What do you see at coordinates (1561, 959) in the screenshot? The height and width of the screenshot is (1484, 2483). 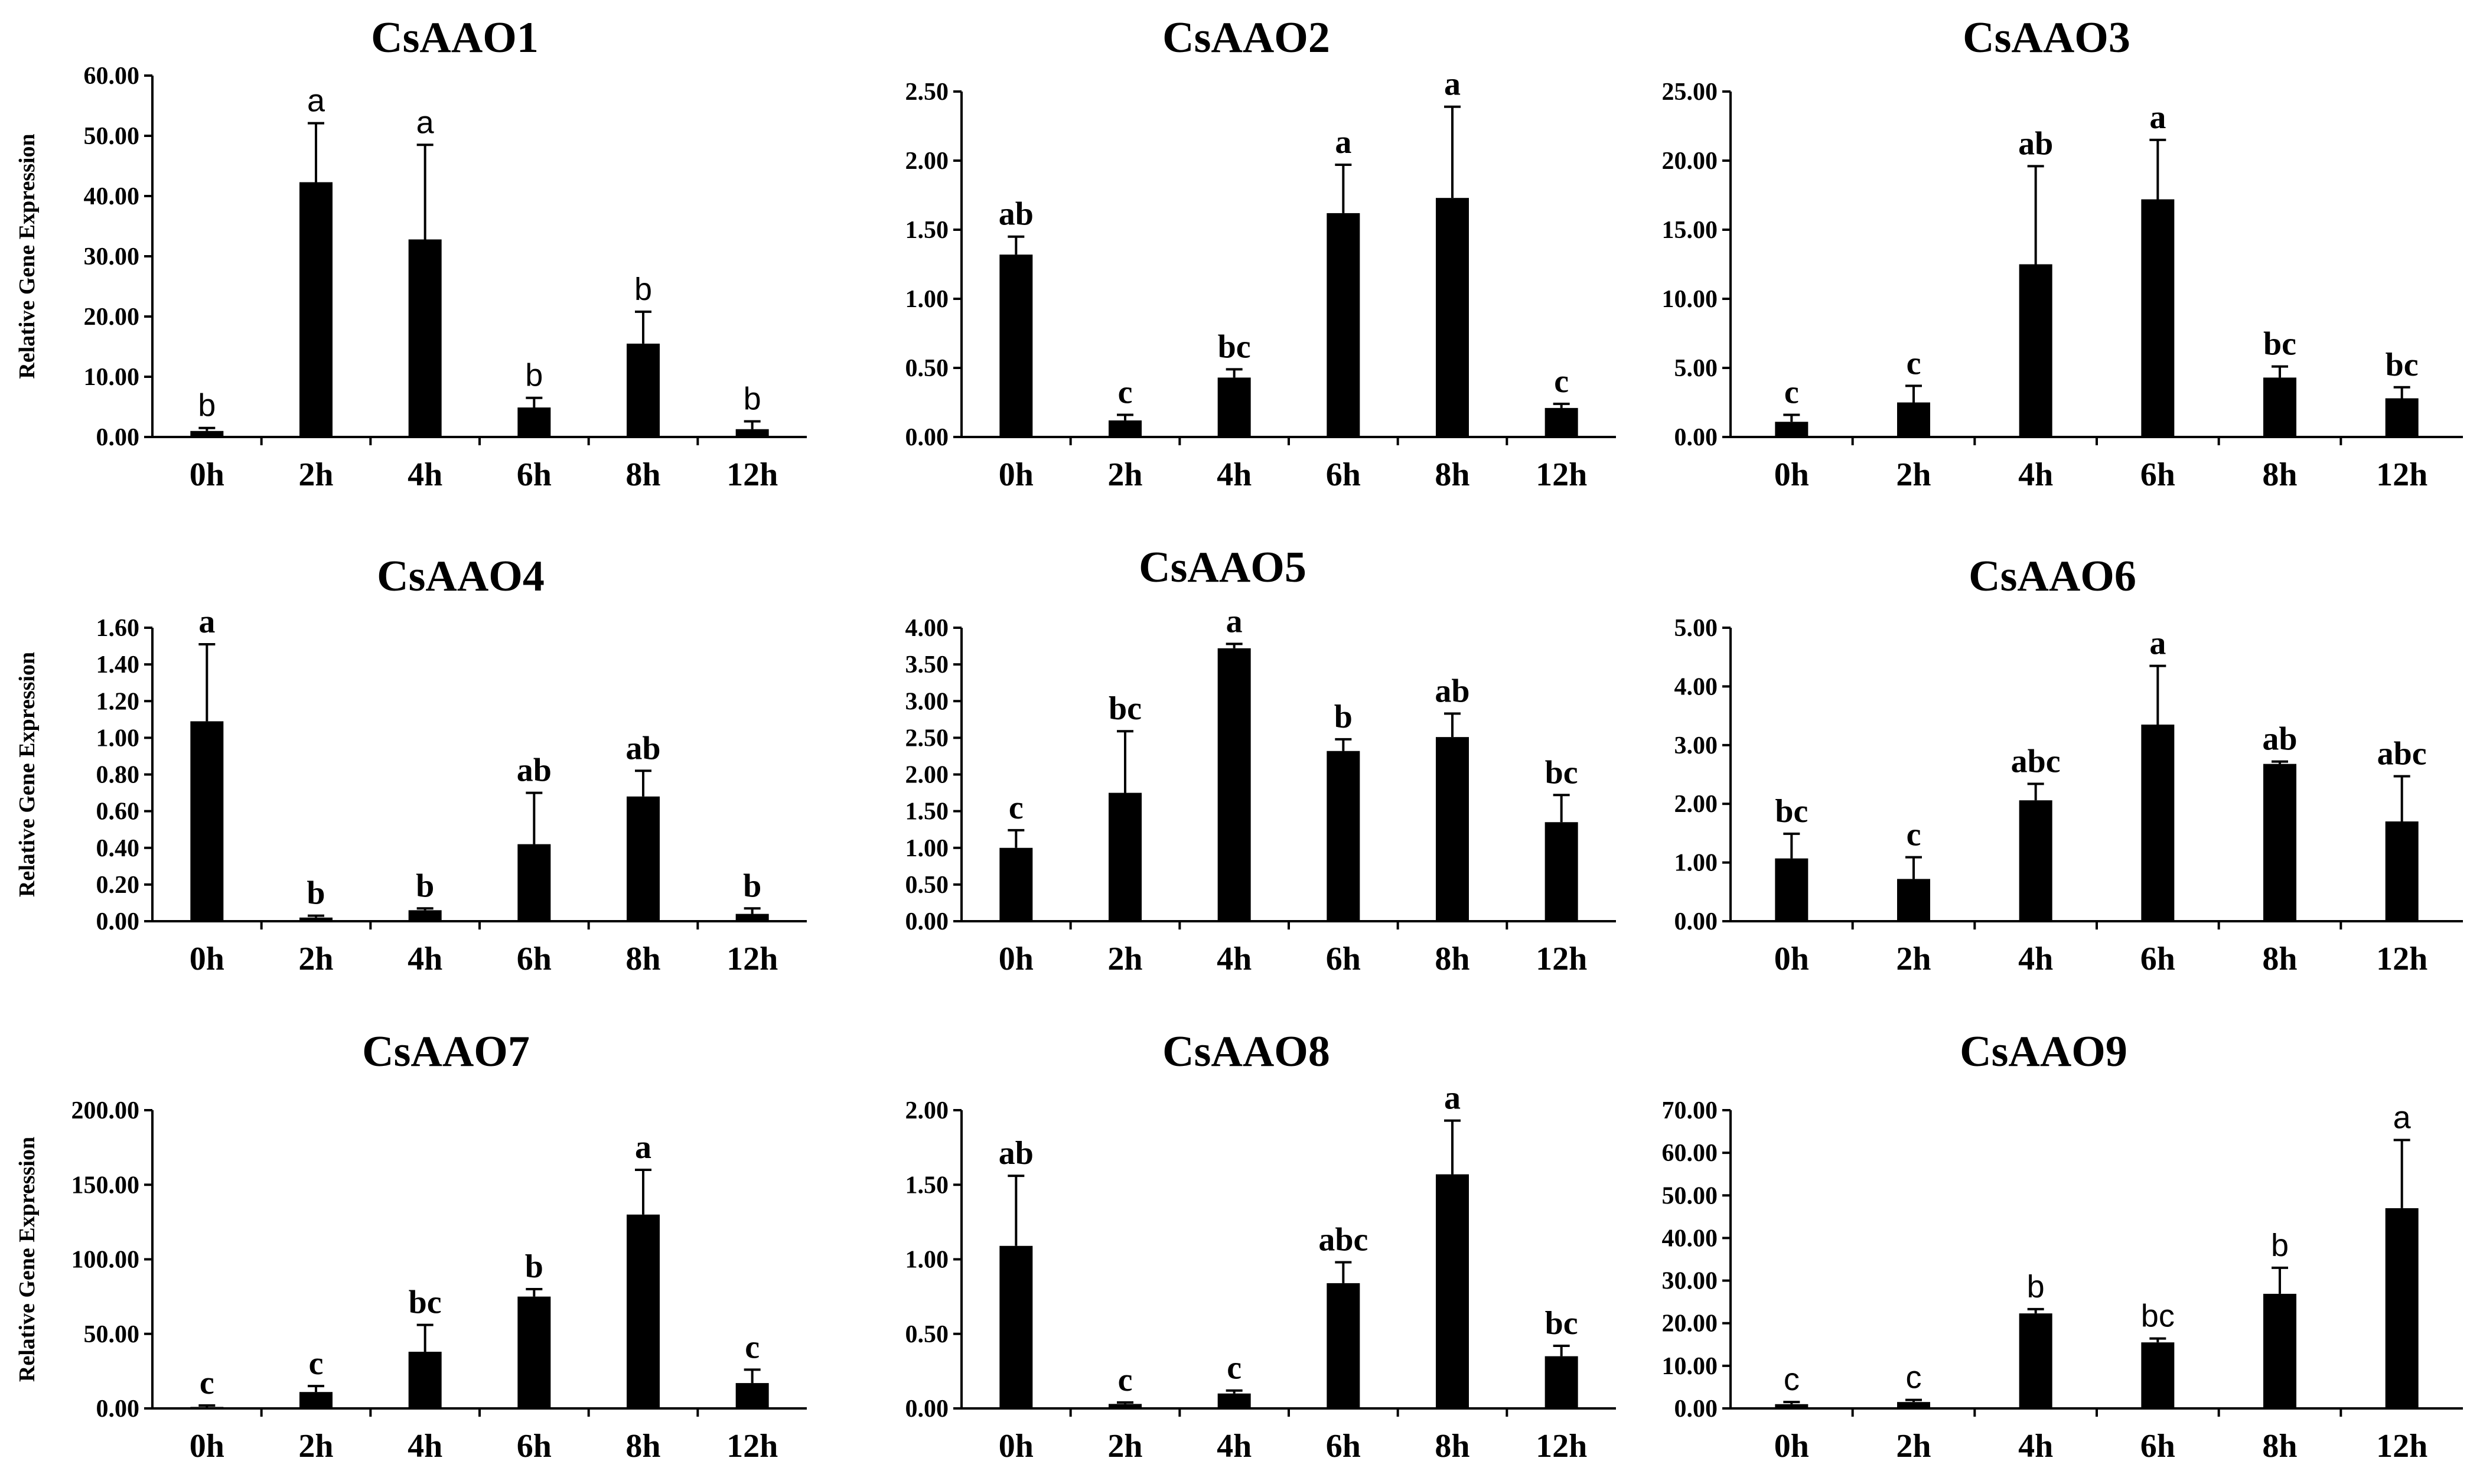 I see `x-tick-label: 12h` at bounding box center [1561, 959].